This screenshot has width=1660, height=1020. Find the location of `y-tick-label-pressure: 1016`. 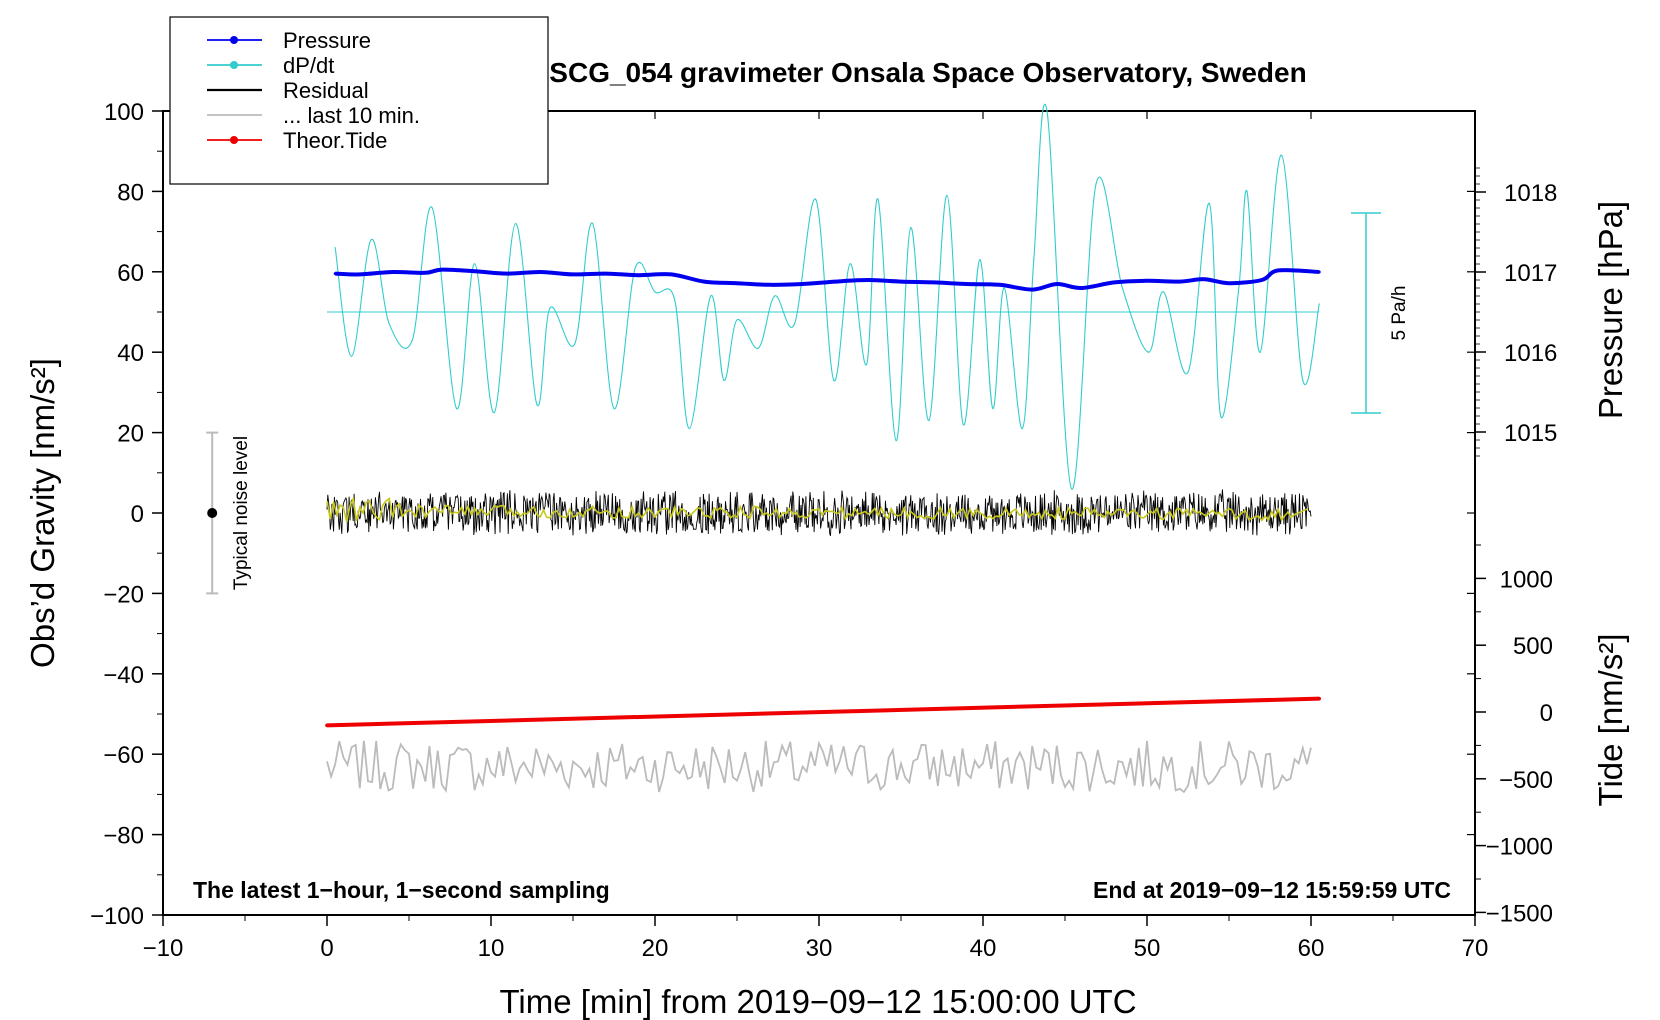

y-tick-label-pressure: 1016 is located at coordinates (1530, 353).